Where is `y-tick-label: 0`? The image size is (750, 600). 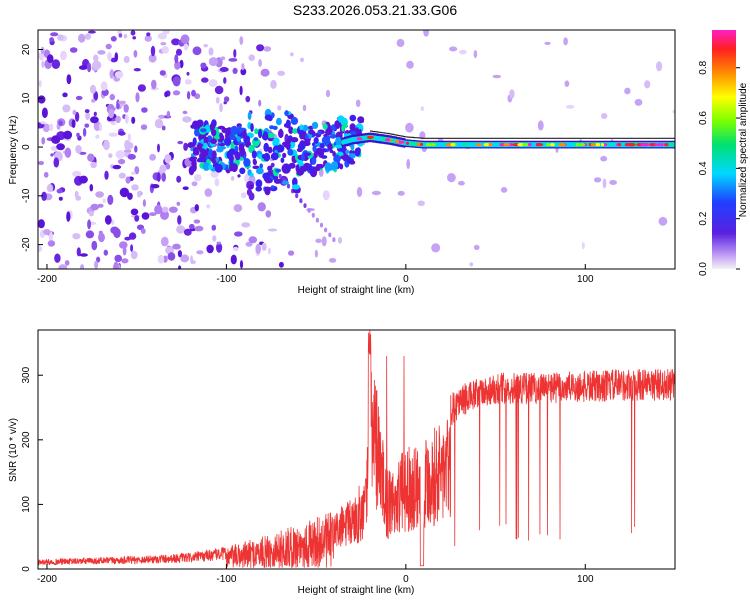 y-tick-label: 0 is located at coordinates (26, 569).